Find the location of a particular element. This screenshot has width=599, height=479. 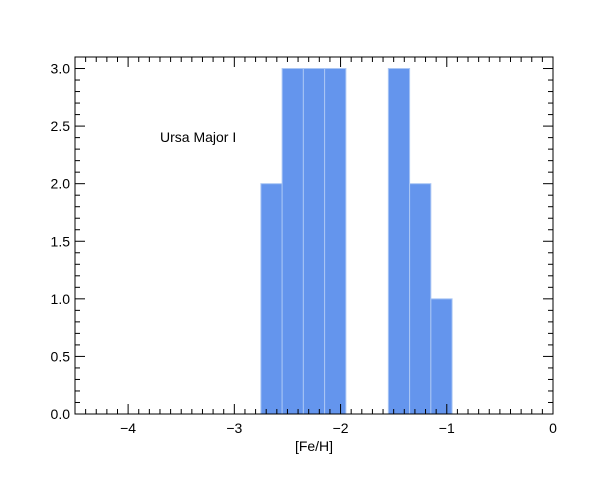

x-tick-label: −4 is located at coordinates (128, 428).